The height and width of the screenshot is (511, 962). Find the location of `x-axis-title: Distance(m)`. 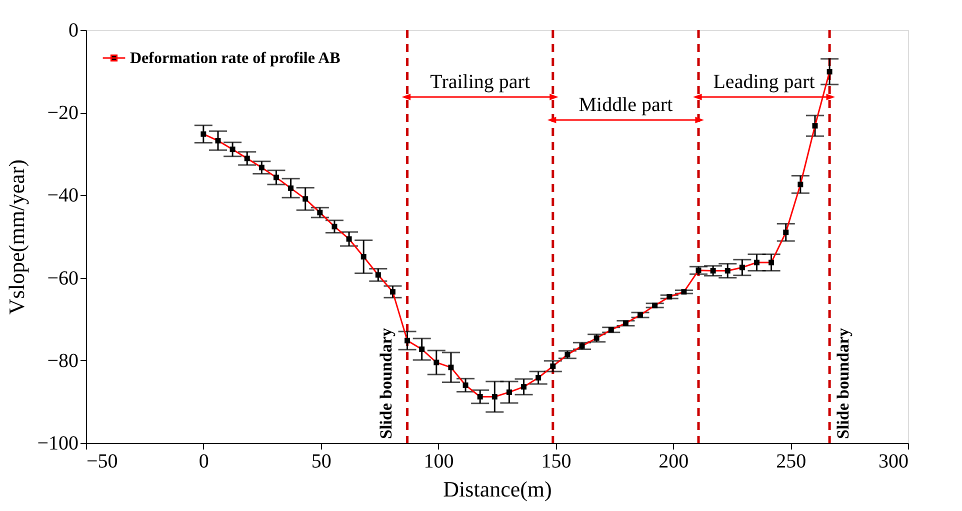

x-axis-title: Distance(m) is located at coordinates (497, 489).